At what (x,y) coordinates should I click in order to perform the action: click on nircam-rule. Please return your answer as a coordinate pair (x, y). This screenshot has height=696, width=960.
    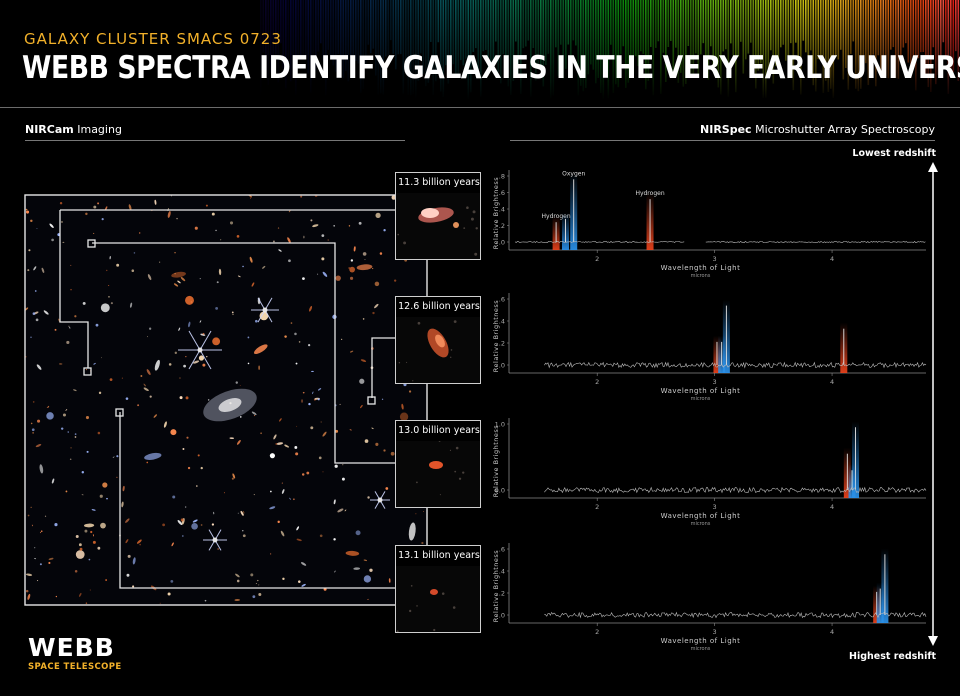
    Looking at the image, I should click on (215, 140).